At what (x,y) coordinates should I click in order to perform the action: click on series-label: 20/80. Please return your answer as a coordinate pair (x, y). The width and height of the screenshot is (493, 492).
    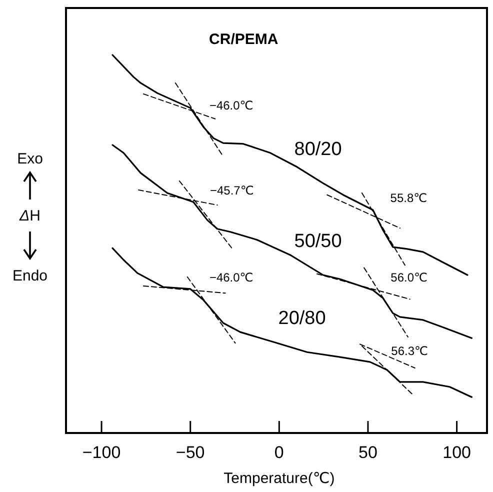
    Looking at the image, I should click on (302, 319).